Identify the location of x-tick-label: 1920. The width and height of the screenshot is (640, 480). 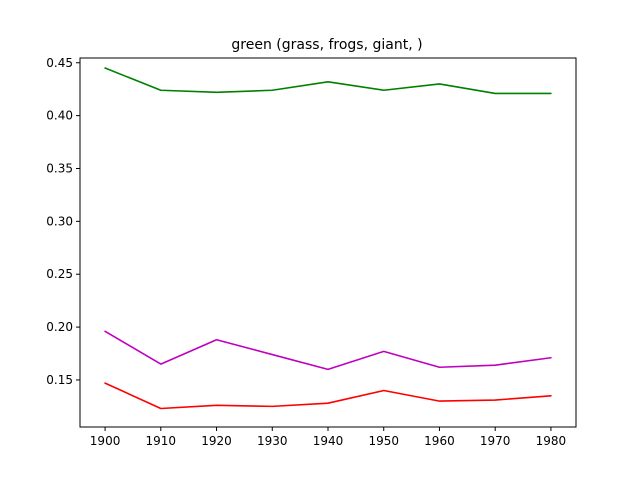
(216, 441).